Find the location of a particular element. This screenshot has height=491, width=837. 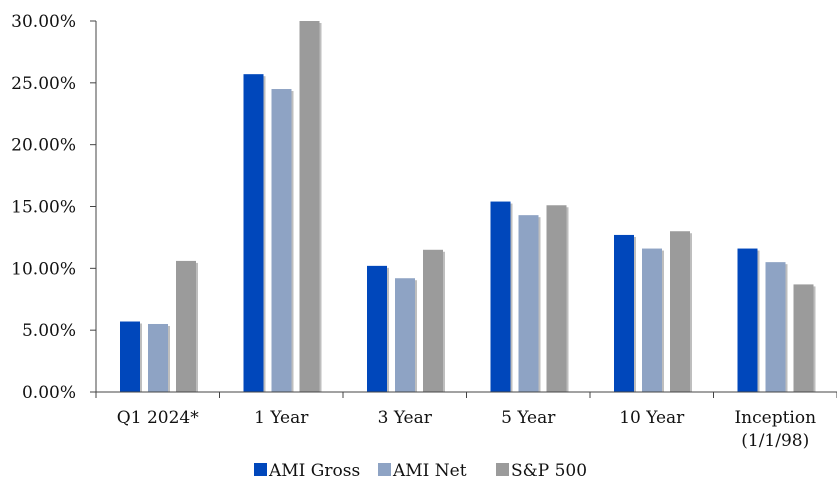

legend-label: AMI Net is located at coordinates (429, 471).